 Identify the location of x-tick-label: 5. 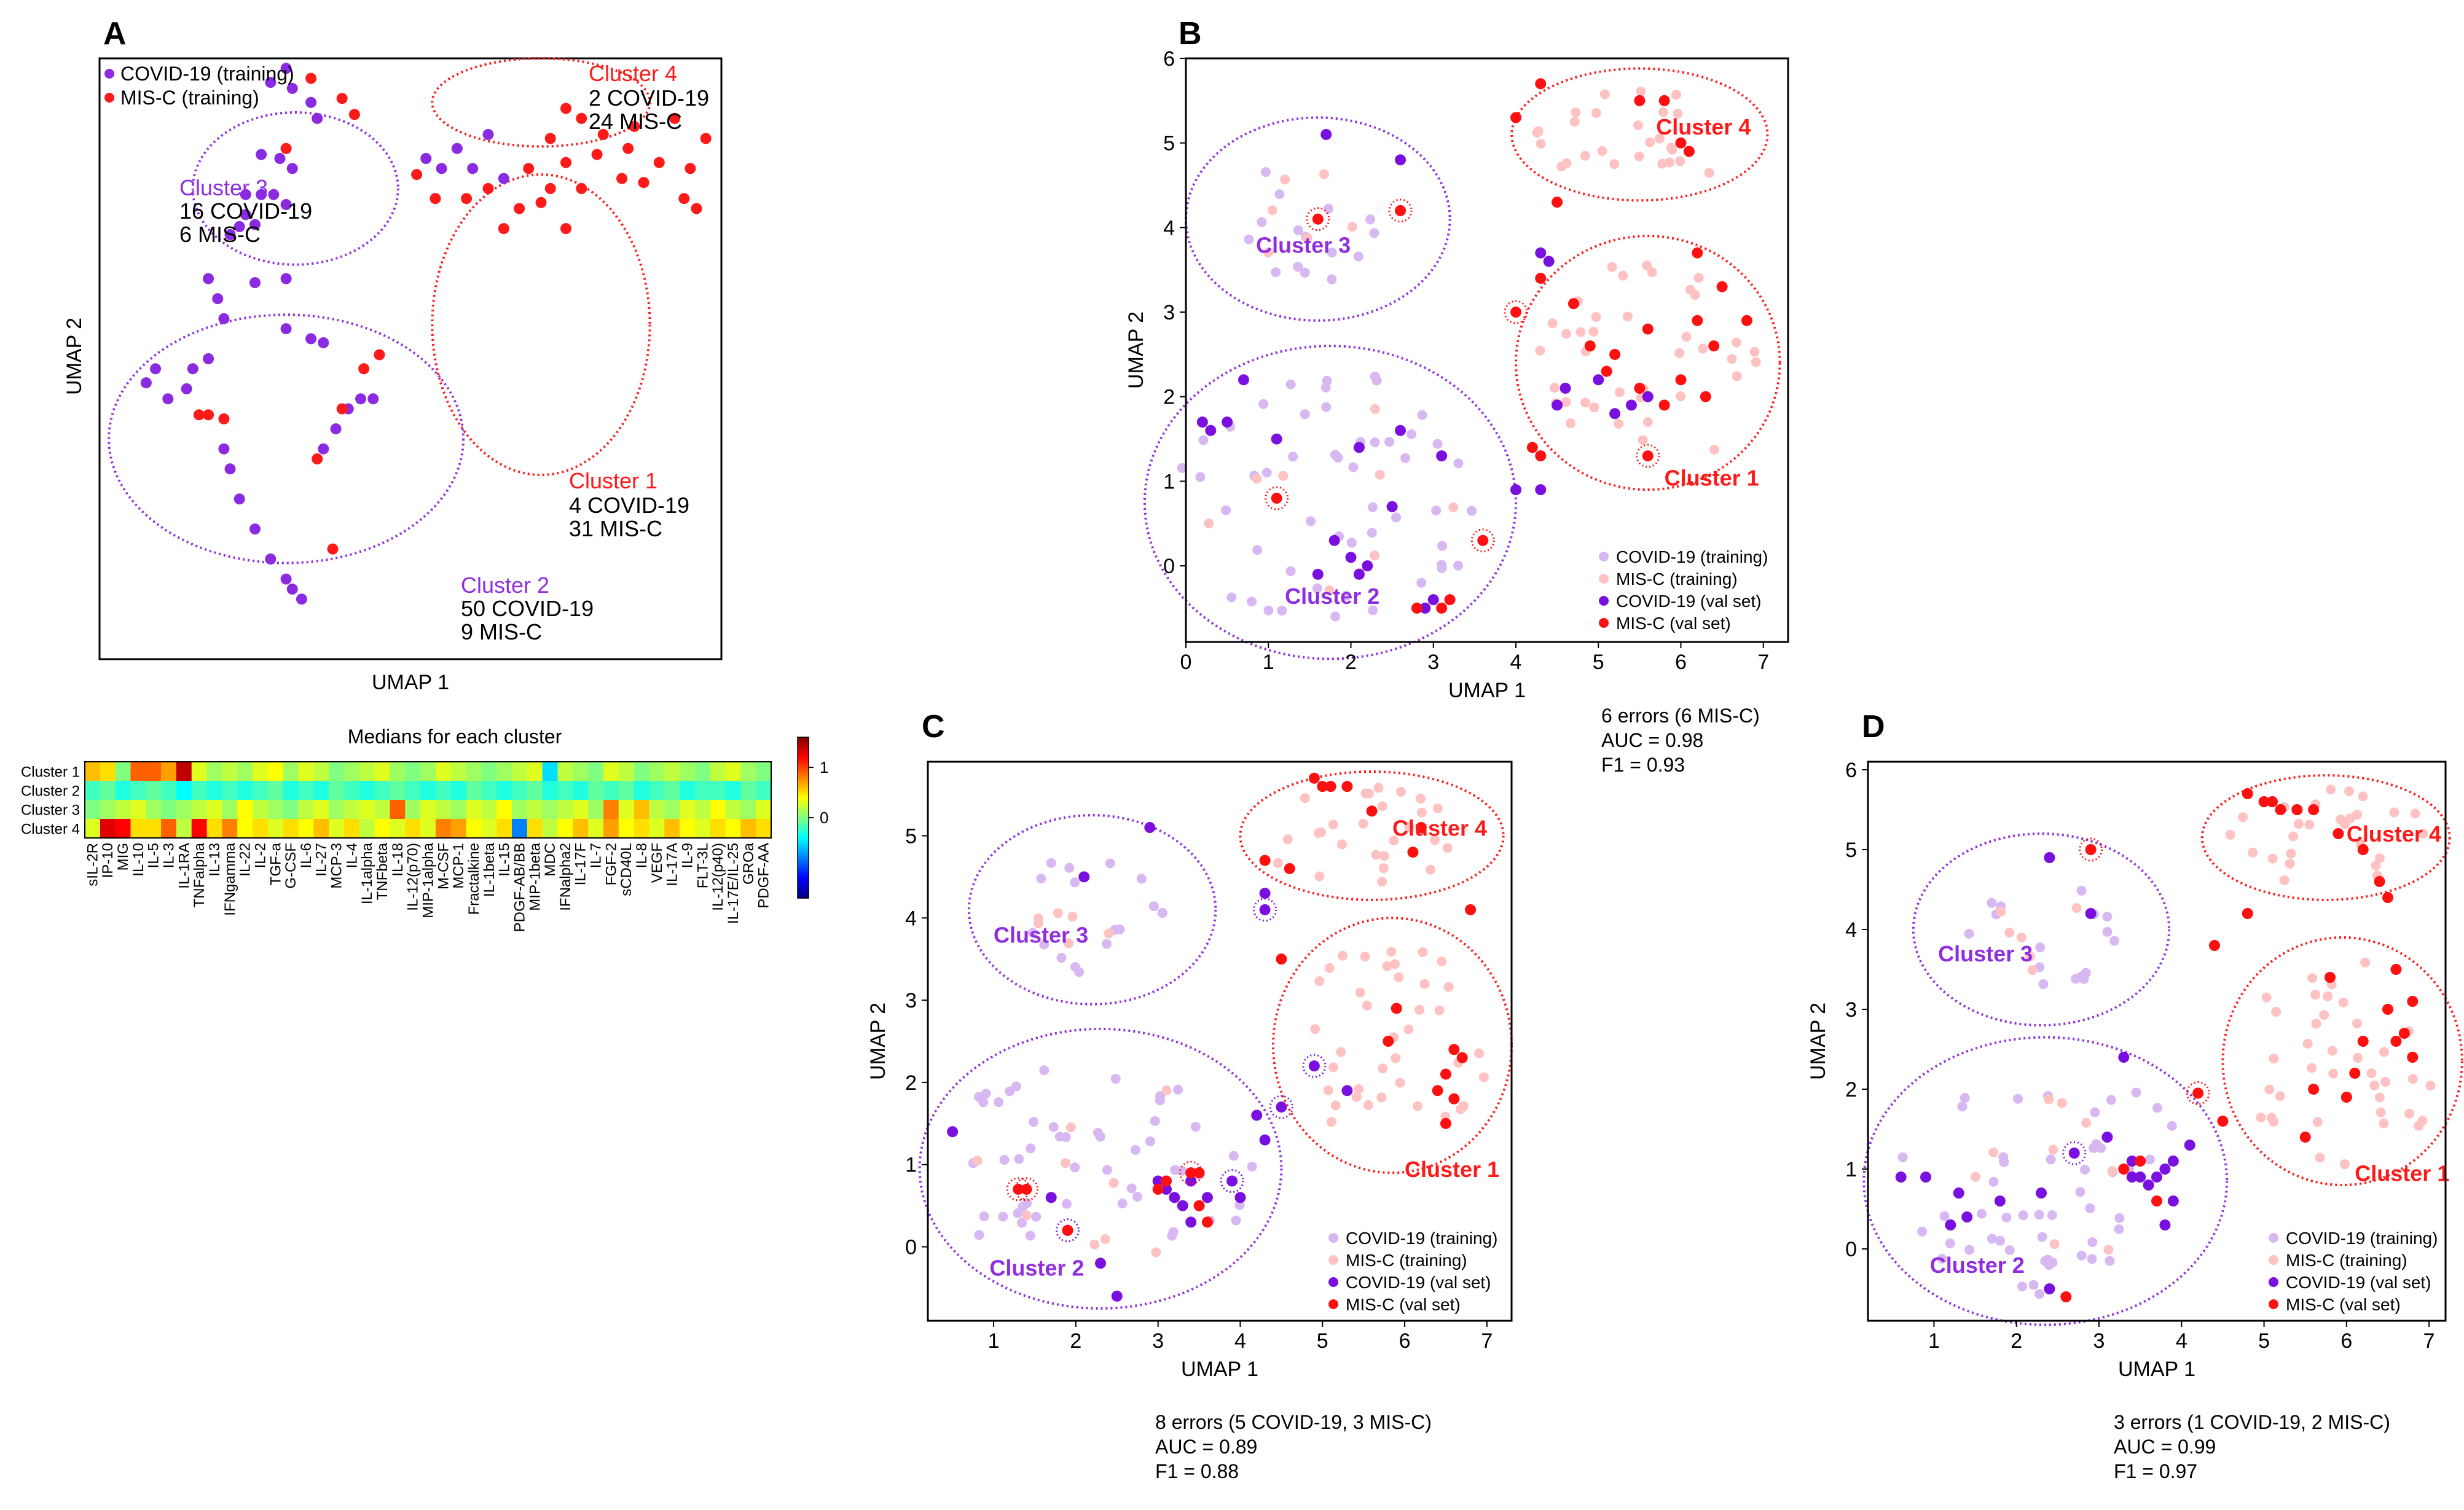
(2264, 1341).